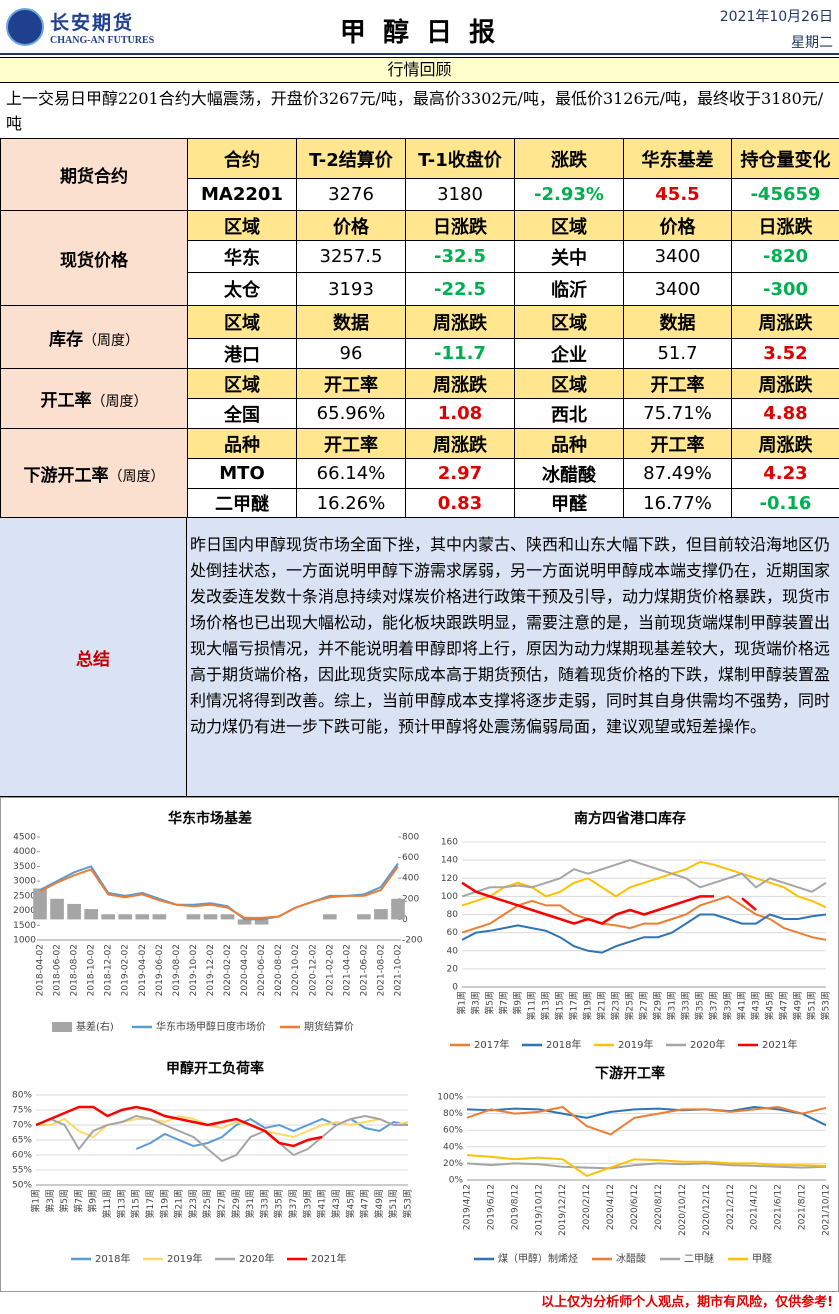  Describe the element at coordinates (351, 413) in the screenshot. I see `table-cell: 65.96%` at that location.